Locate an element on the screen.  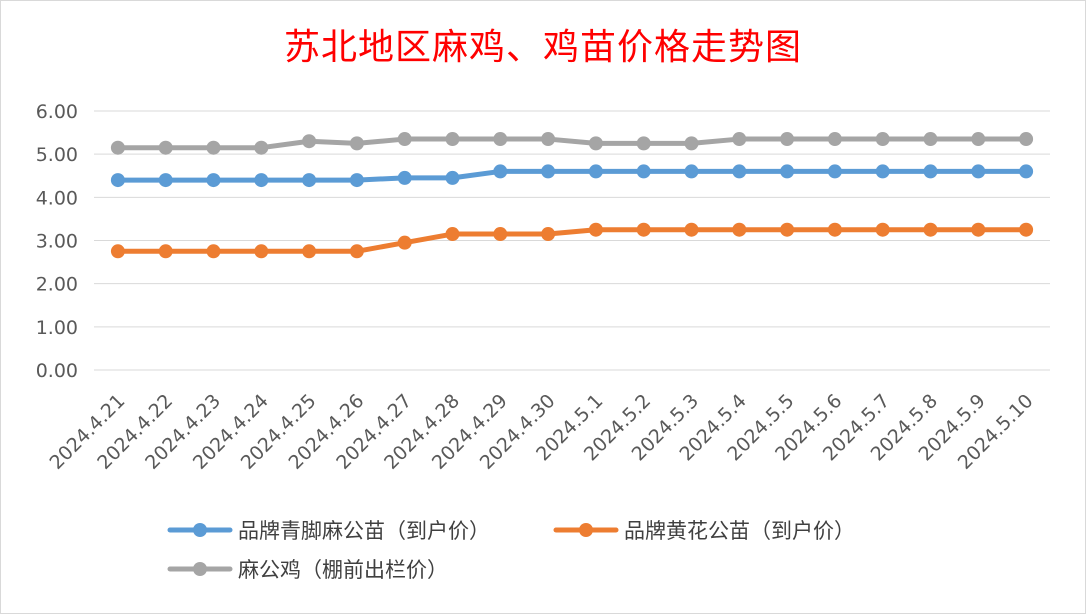
y-tick-label: 3.00 is located at coordinates (57, 242).